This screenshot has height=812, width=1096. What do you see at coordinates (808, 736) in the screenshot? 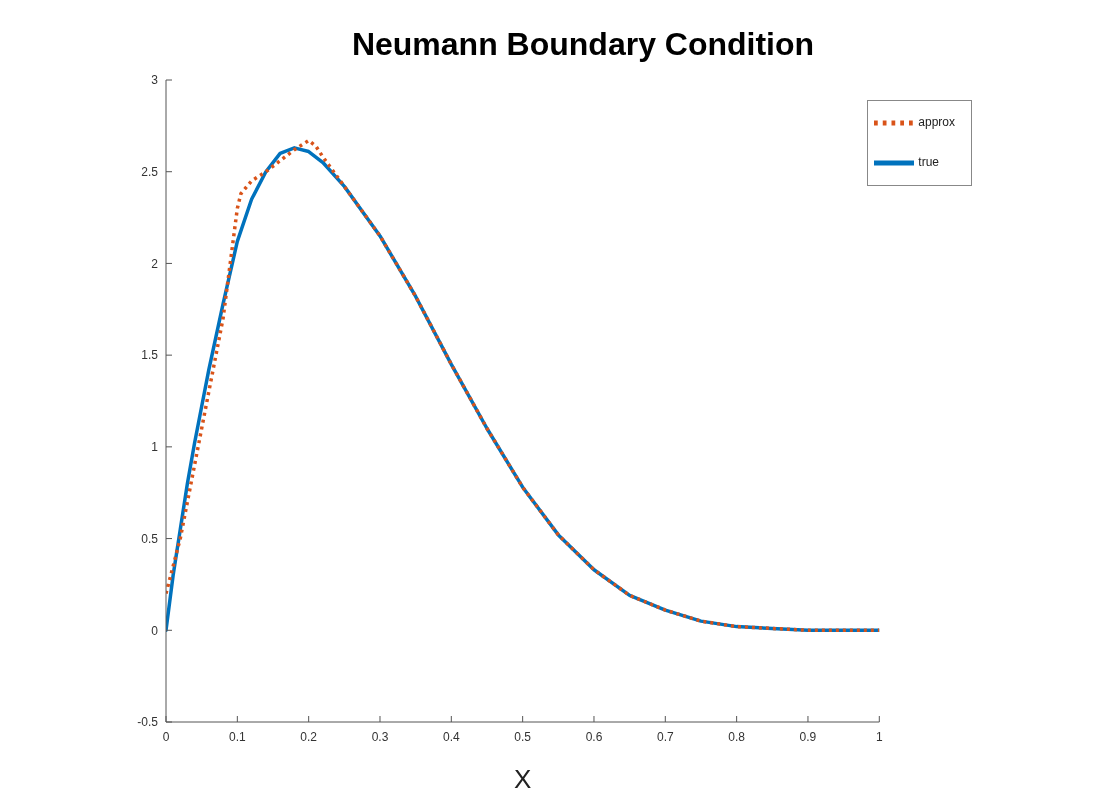
I see `x-tick-label: 0.9` at bounding box center [808, 736].